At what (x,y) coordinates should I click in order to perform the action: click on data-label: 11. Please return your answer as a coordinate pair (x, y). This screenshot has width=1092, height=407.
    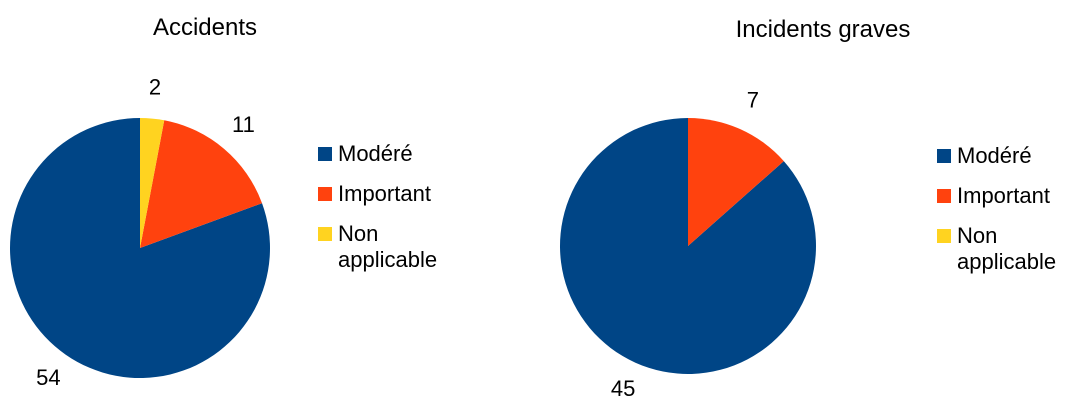
    Looking at the image, I should click on (243, 124).